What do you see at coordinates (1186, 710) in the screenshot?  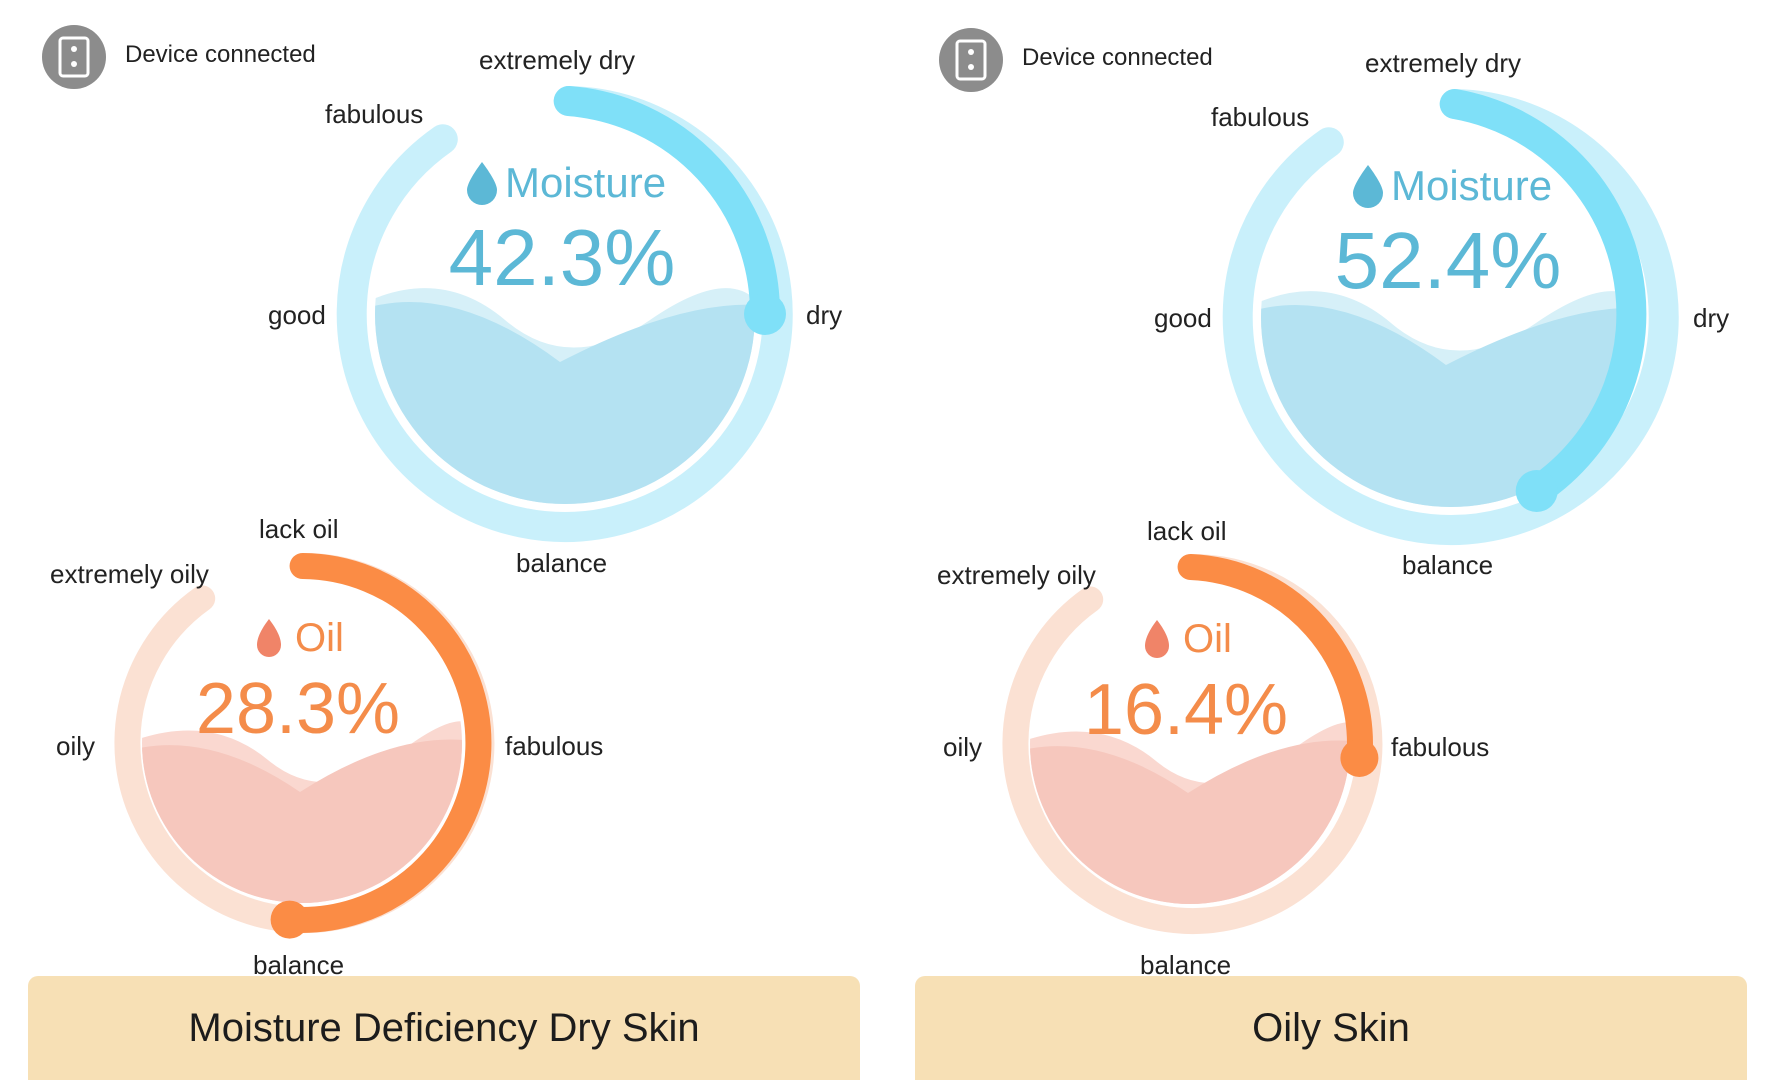 I see `oil-value: 16.4%` at bounding box center [1186, 710].